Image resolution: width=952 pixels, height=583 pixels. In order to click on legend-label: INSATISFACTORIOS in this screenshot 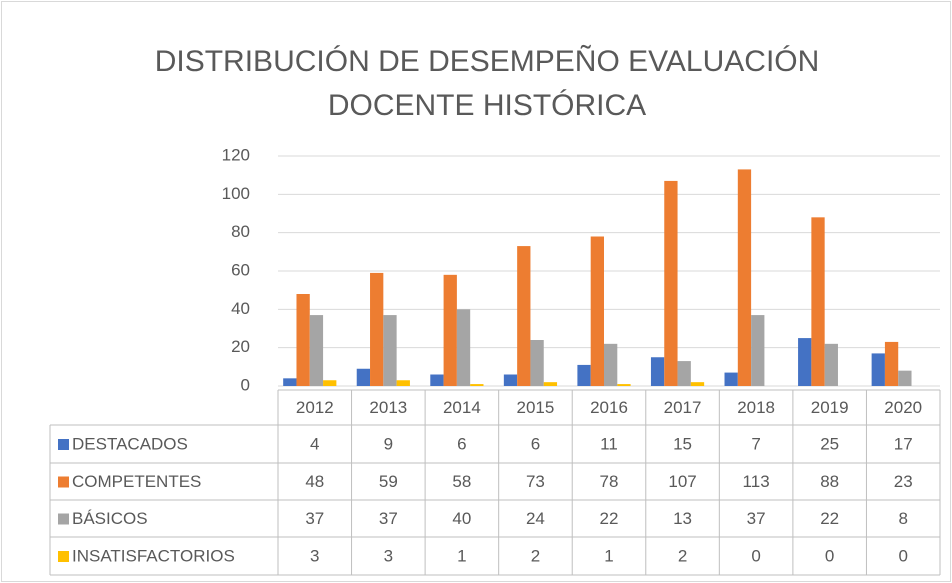, I will do `click(153, 555)`.